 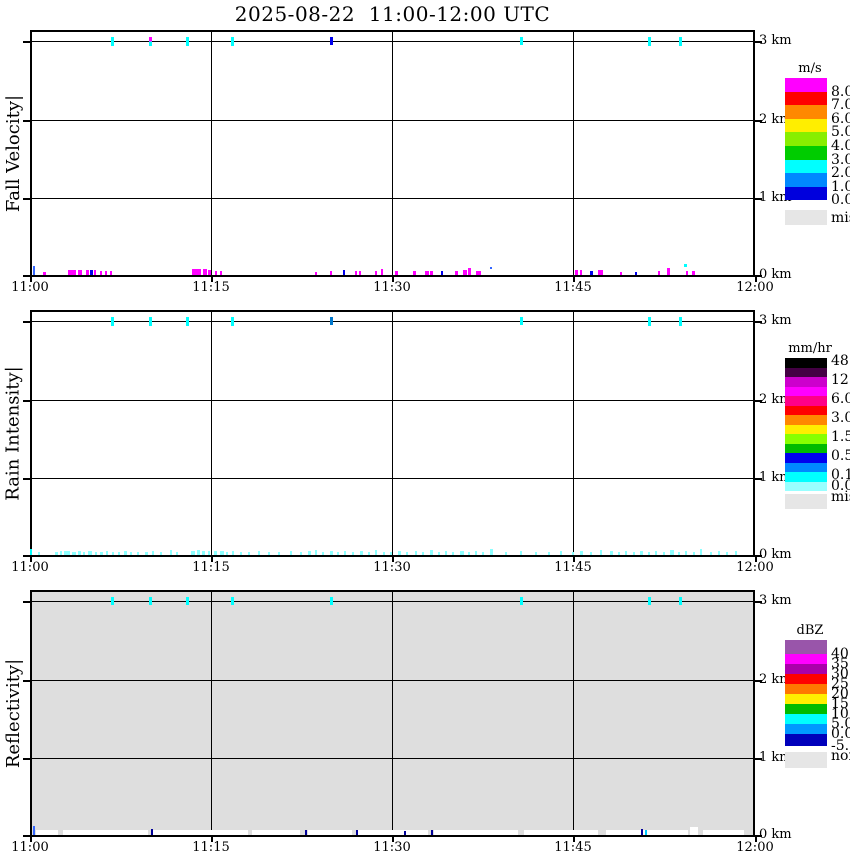 What do you see at coordinates (211, 567) in the screenshot?
I see `time-tick-label: 11:15` at bounding box center [211, 567].